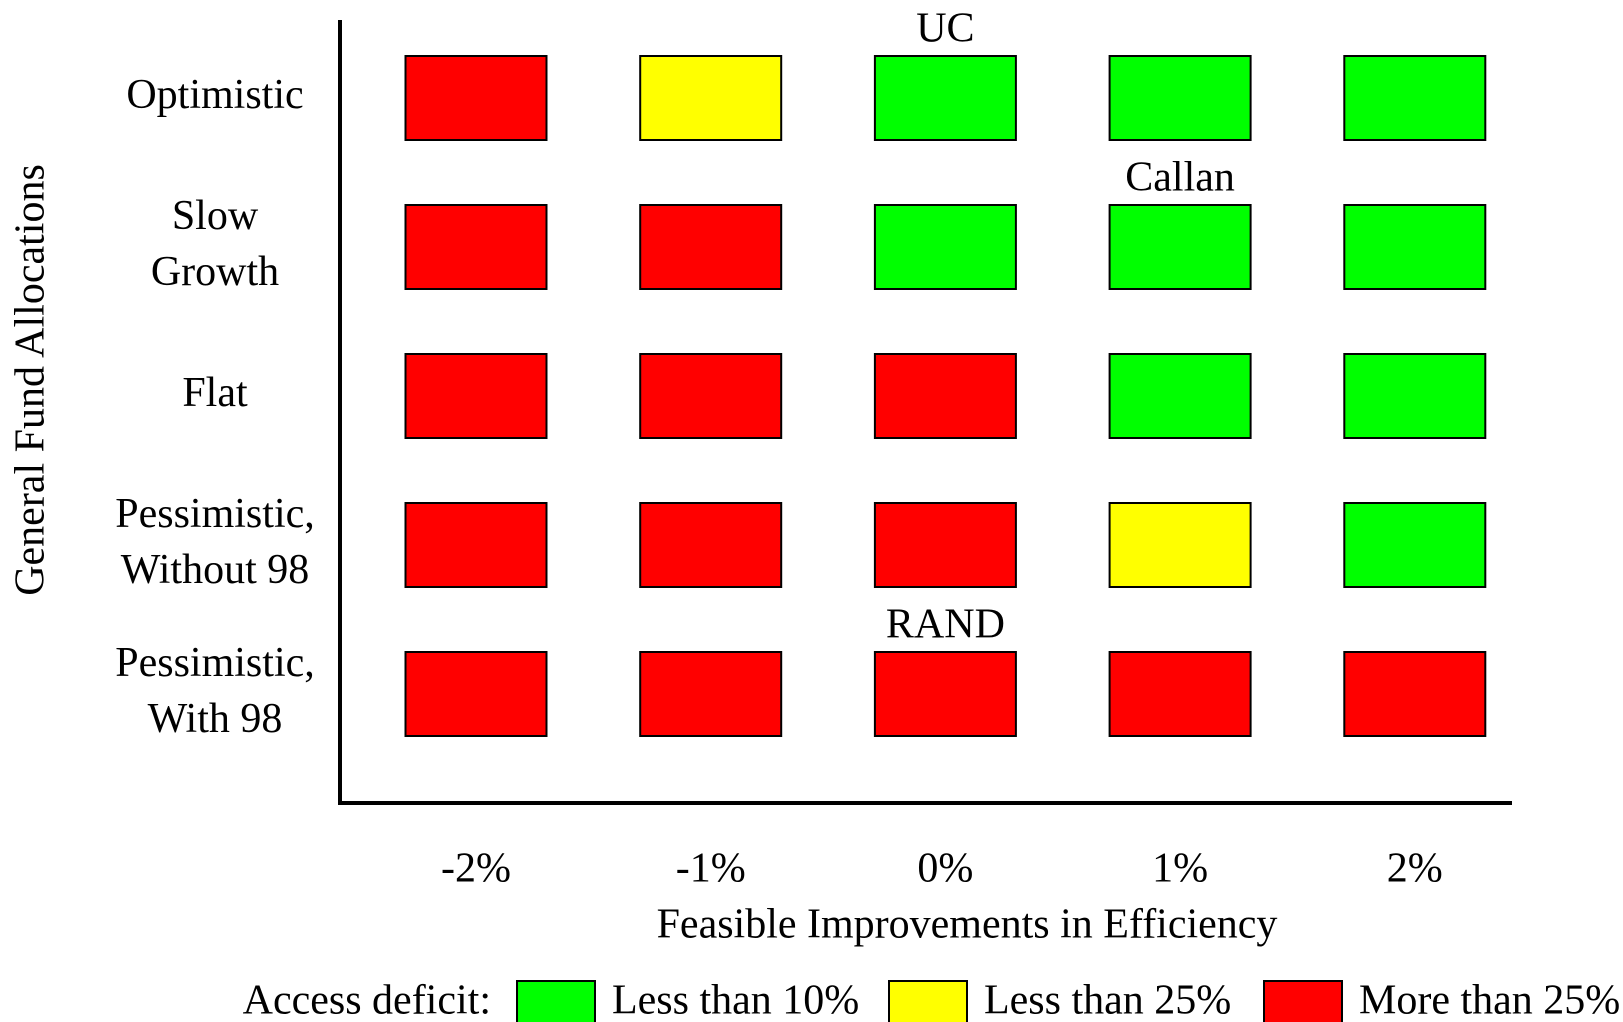 The height and width of the screenshot is (1022, 1623). I want to click on x-tick-label: 2%, so click(1415, 869).